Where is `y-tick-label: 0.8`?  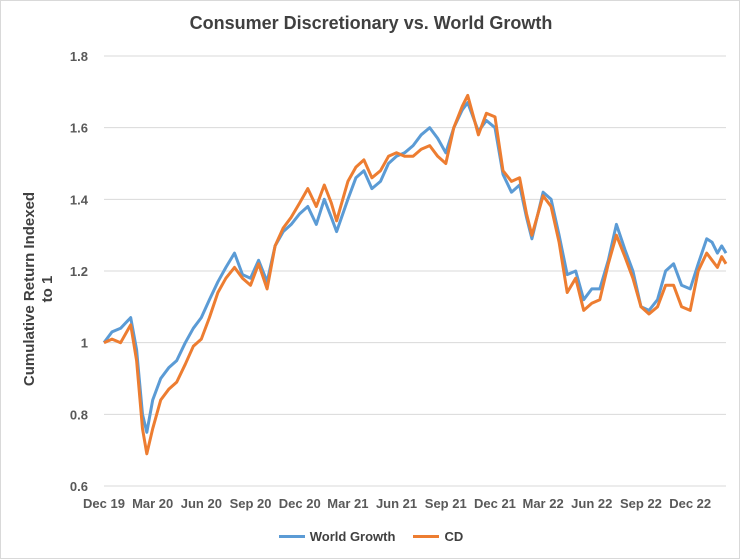
y-tick-label: 0.8 is located at coordinates (79, 414).